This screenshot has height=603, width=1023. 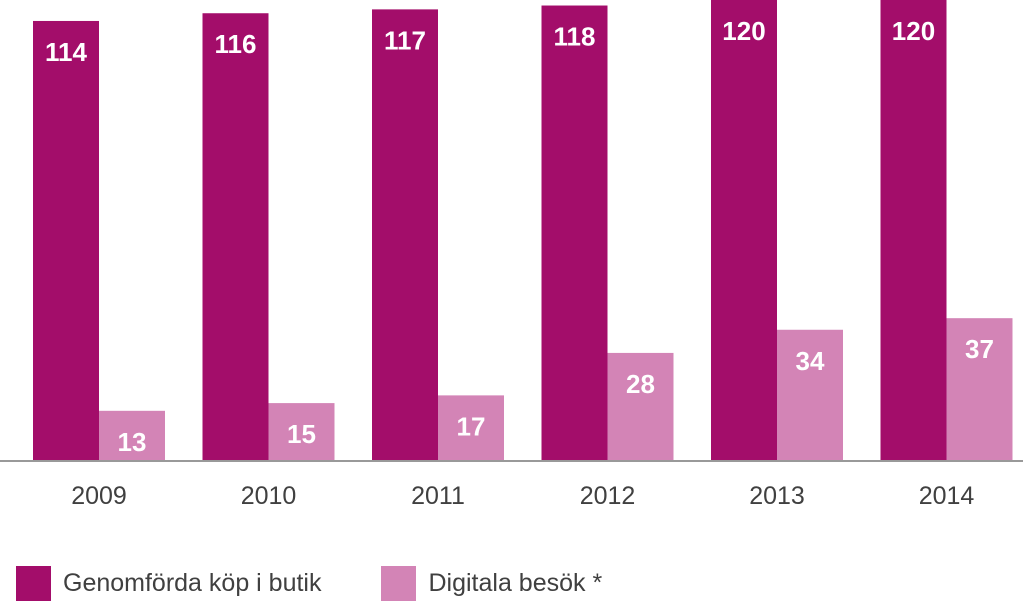 I want to click on bar-series-1-2014, so click(x=913, y=231).